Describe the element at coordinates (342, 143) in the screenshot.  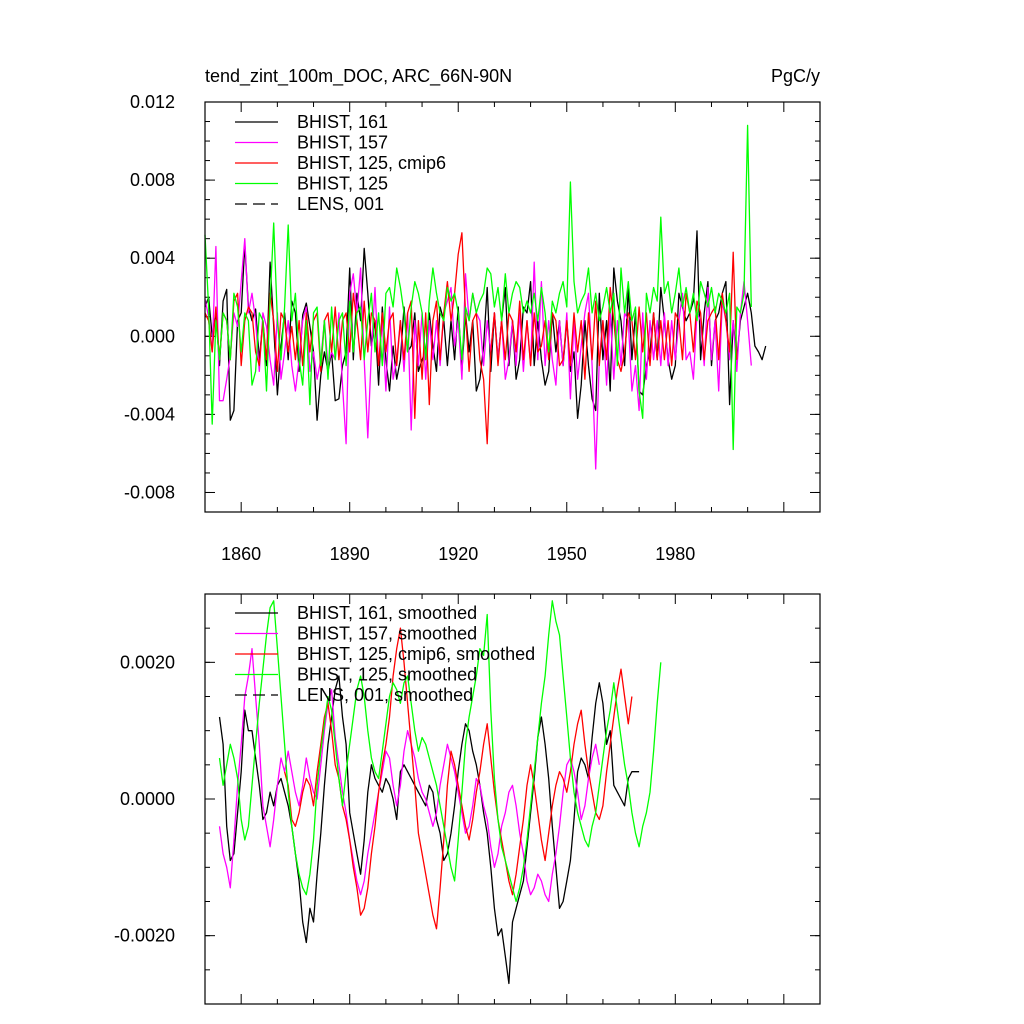
I see `legend-label: BHIST, 157` at that location.